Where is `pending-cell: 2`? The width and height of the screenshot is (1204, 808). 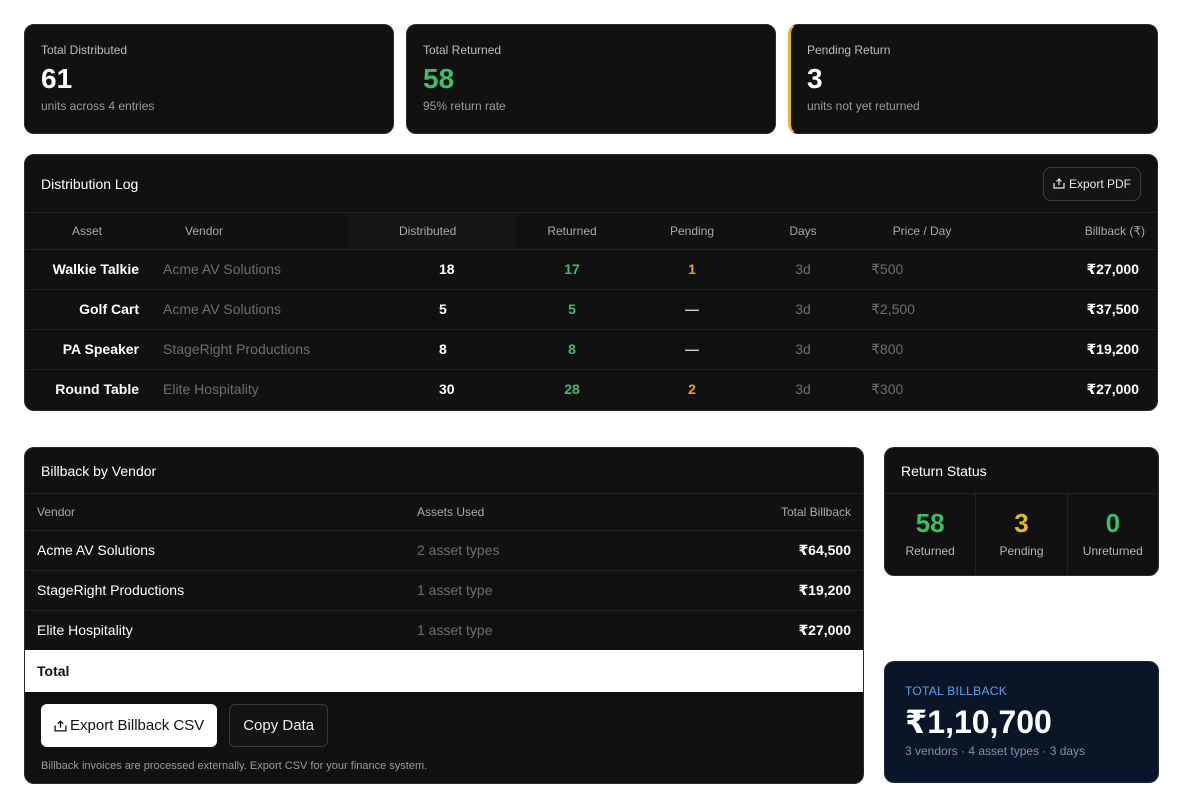
pending-cell: 2 is located at coordinates (692, 389).